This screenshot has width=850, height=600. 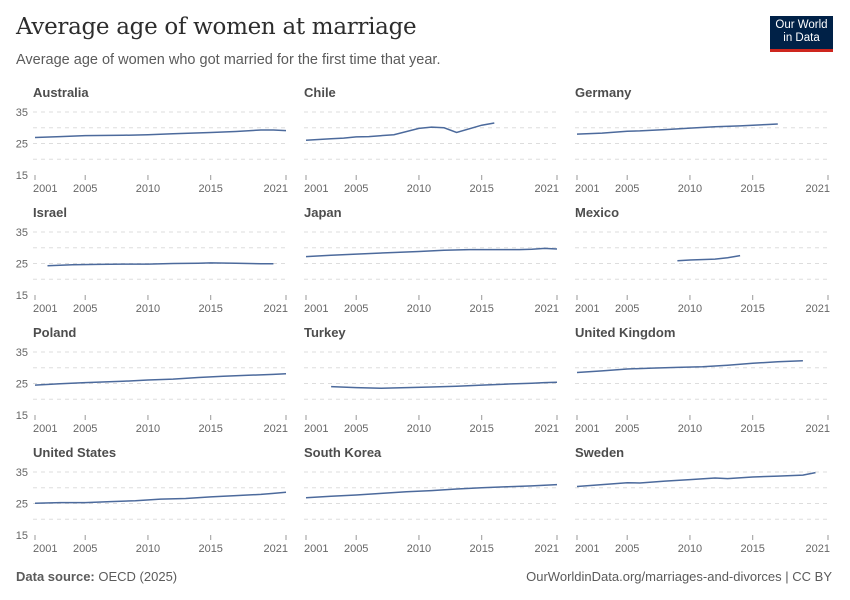 I want to click on panel-mexico: Mexico 2001 2005 2010 2015 2021, so click(x=702, y=260).